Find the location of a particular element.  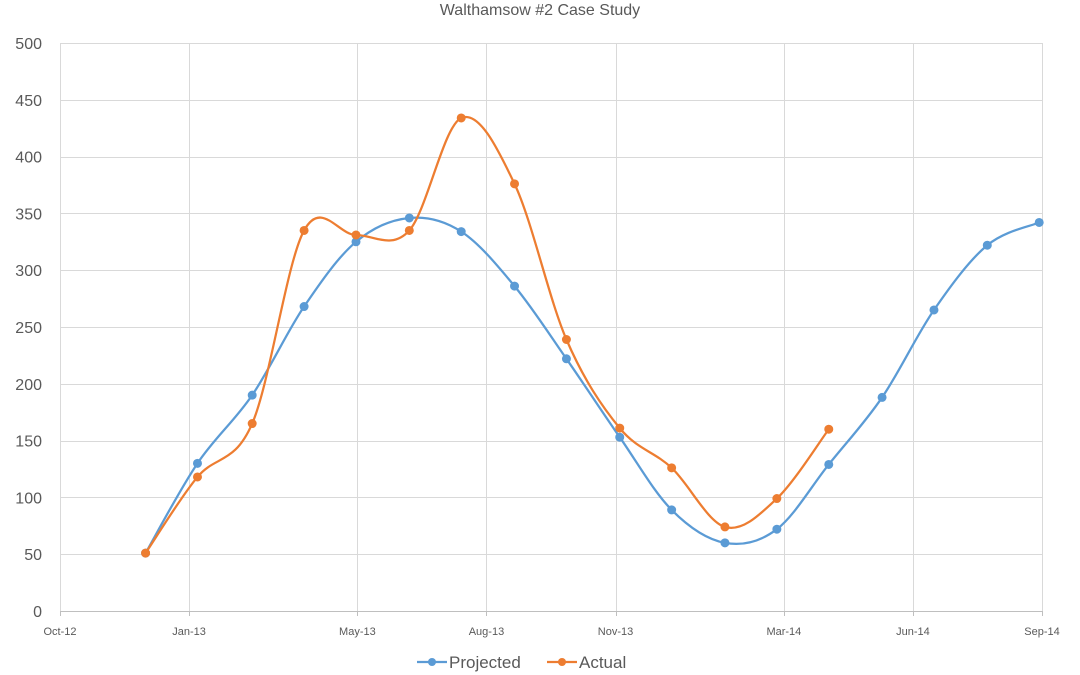

y-tick-label: 400 is located at coordinates (28, 158).